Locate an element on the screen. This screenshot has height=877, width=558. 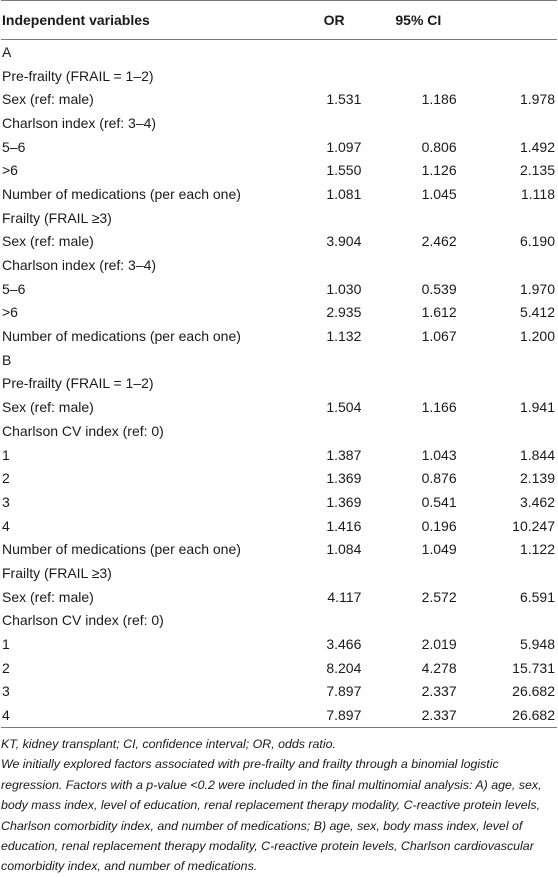
cell-ci-lower: 1.166 is located at coordinates (439, 407).